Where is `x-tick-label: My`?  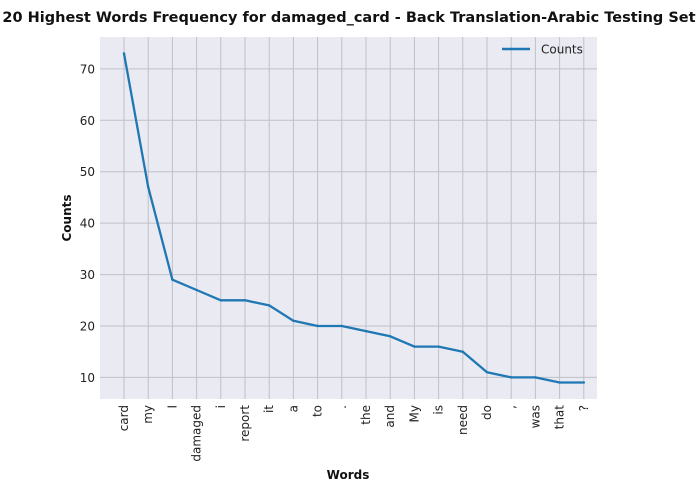
x-tick-label: My is located at coordinates (414, 413).